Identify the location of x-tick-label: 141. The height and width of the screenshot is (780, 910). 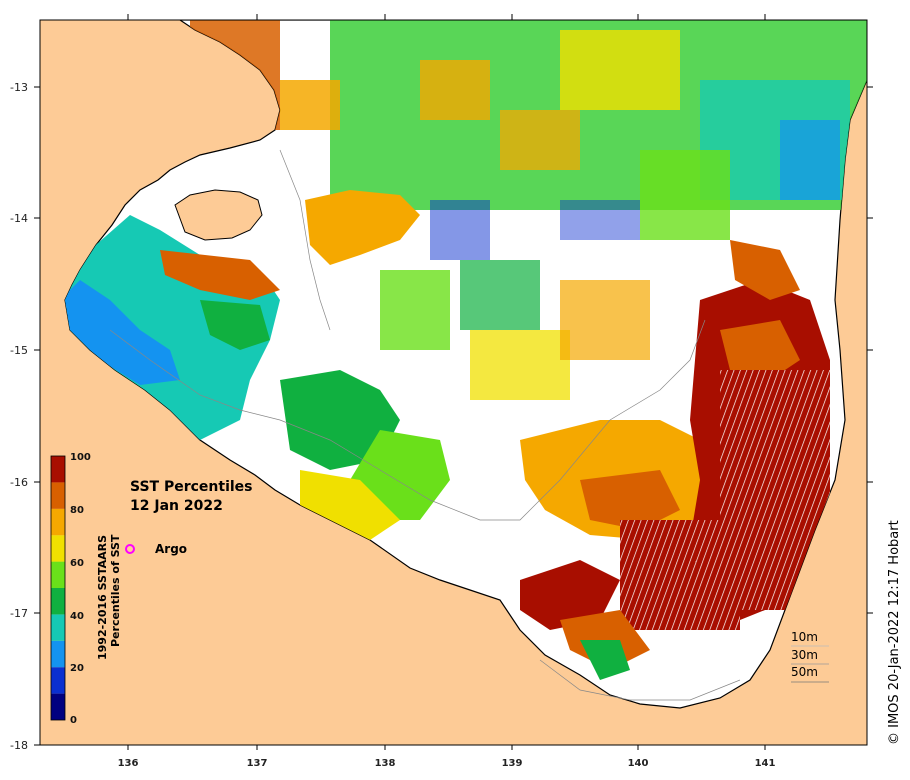
(765, 763).